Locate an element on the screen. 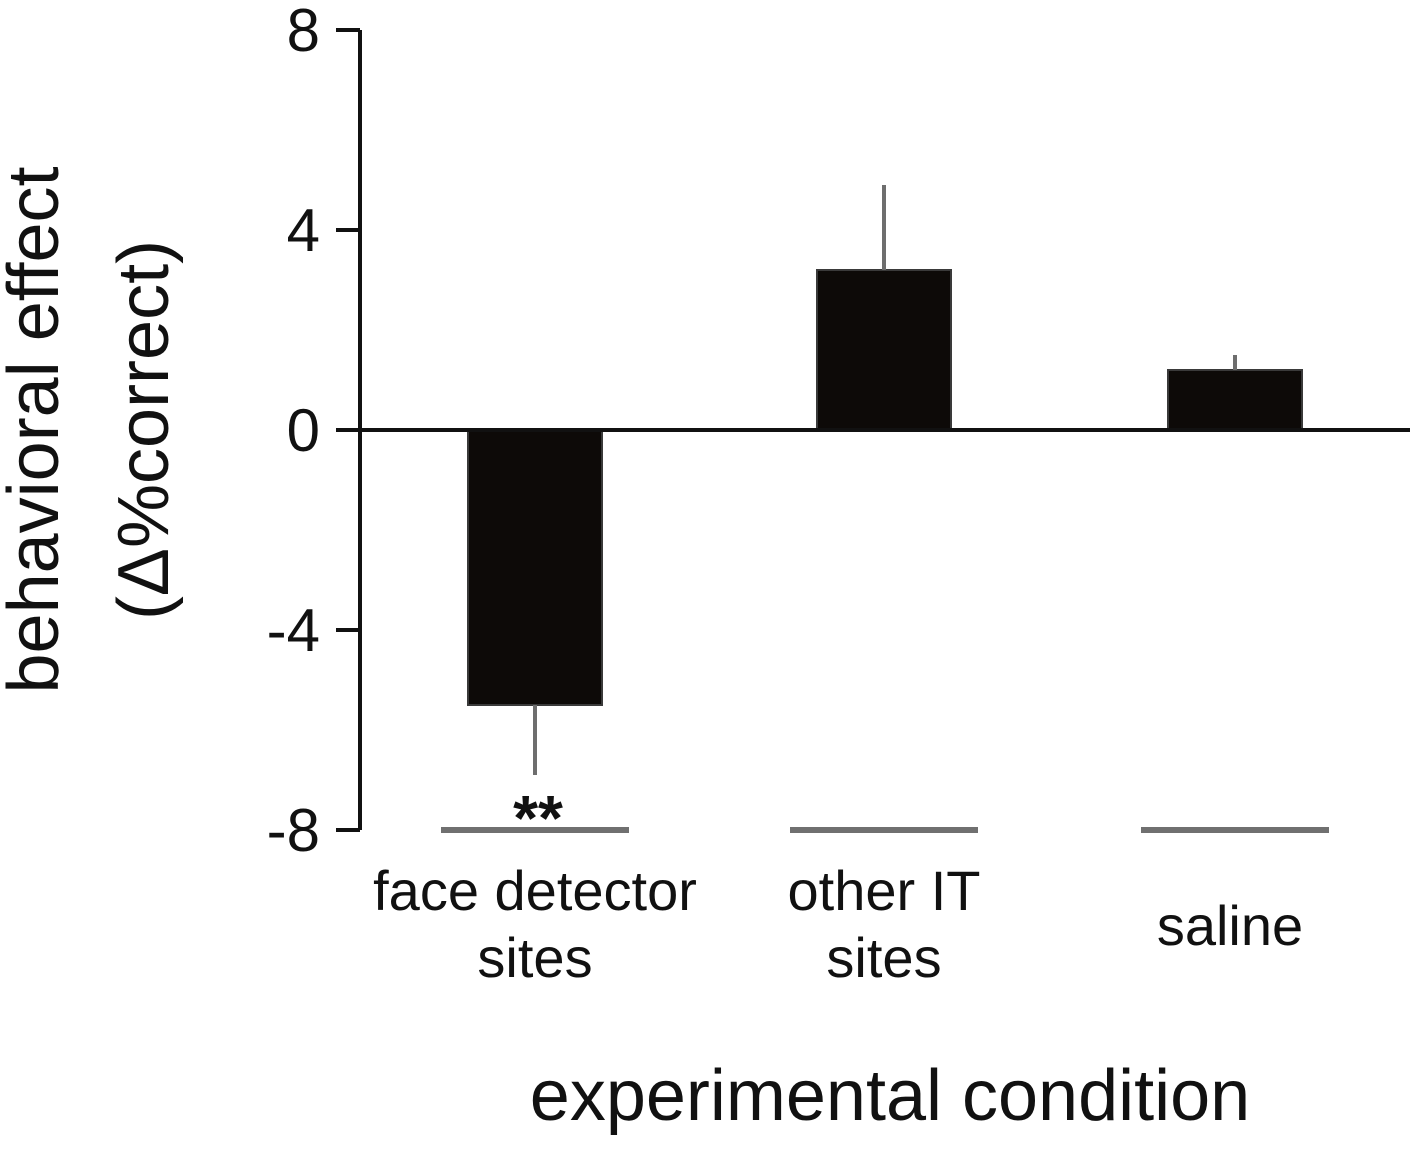  category-label: saline is located at coordinates (1230, 925).